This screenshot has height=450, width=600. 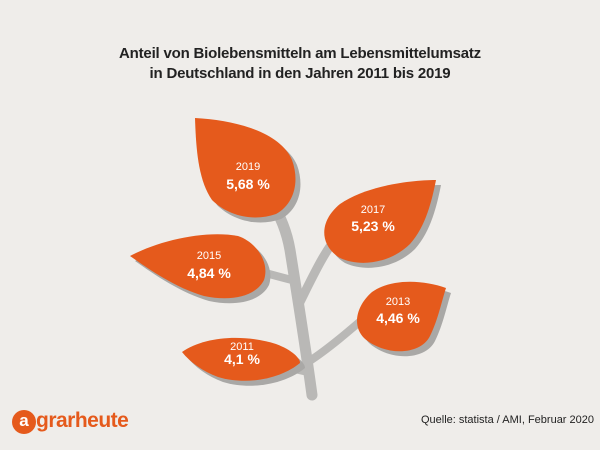 I want to click on value-label: 5,23 %, so click(x=373, y=226).